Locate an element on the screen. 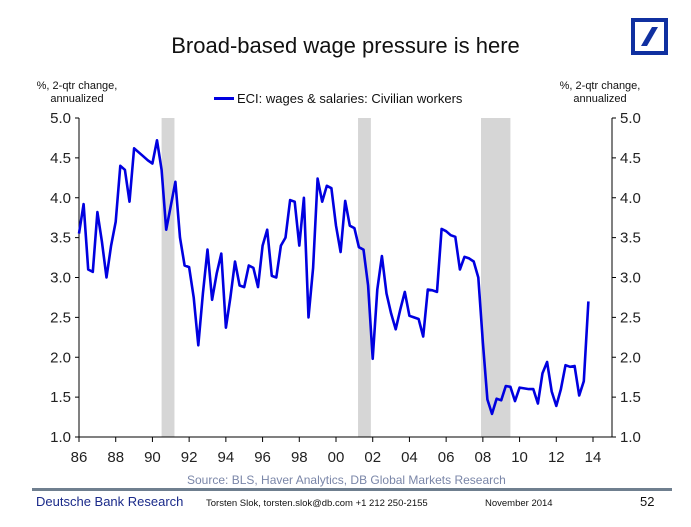 Image resolution: width=691 pixels, height=527 pixels. footer-date: November 2014 is located at coordinates (519, 503).